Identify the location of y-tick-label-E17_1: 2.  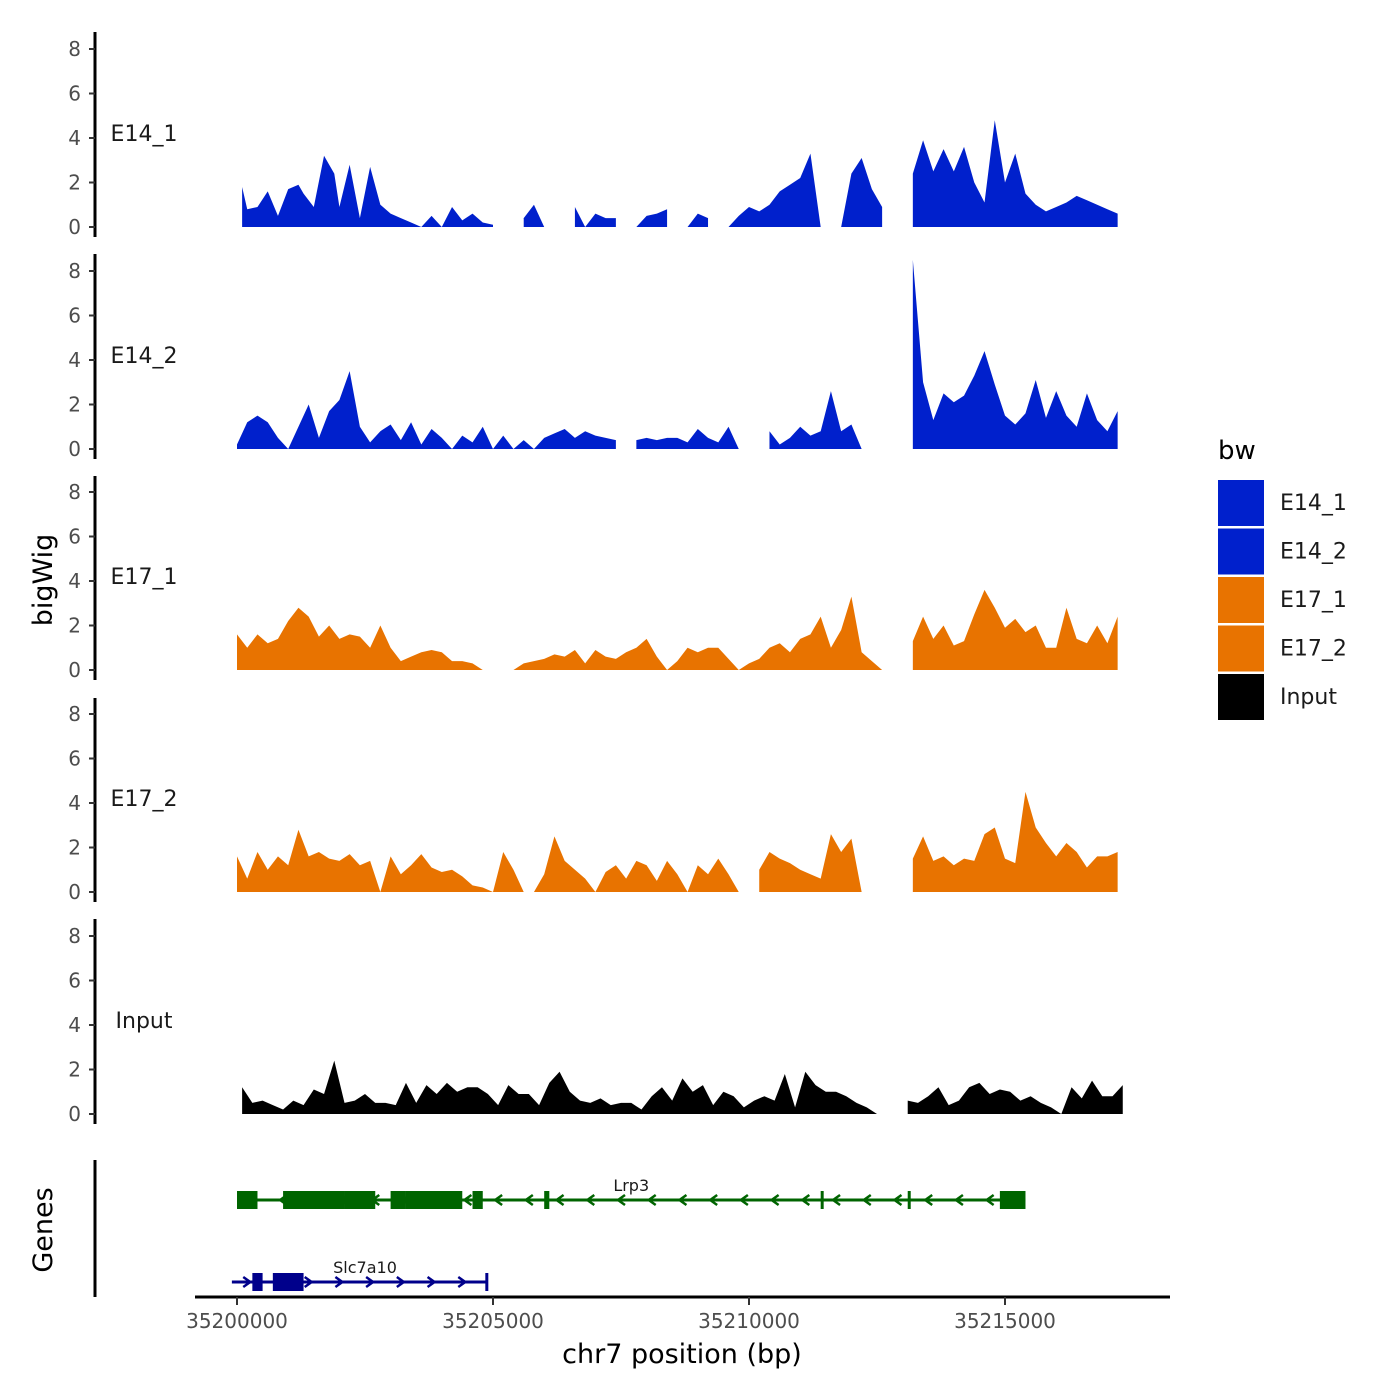
(74, 626).